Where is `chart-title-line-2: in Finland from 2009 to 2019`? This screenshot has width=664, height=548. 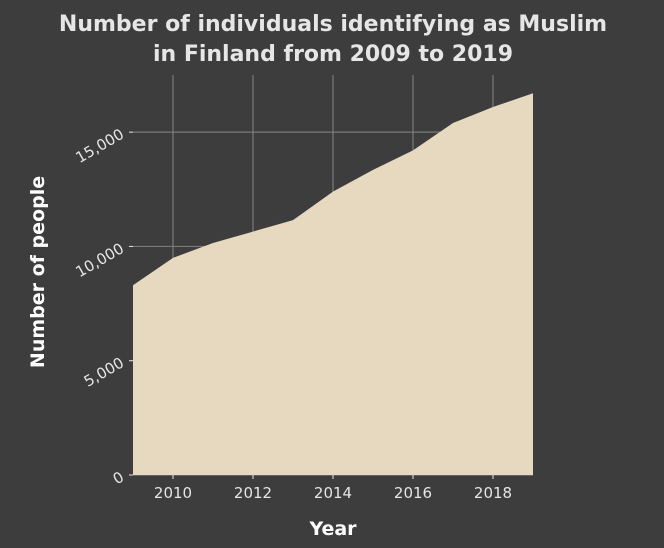 chart-title-line-2: in Finland from 2009 to 2019 is located at coordinates (333, 54).